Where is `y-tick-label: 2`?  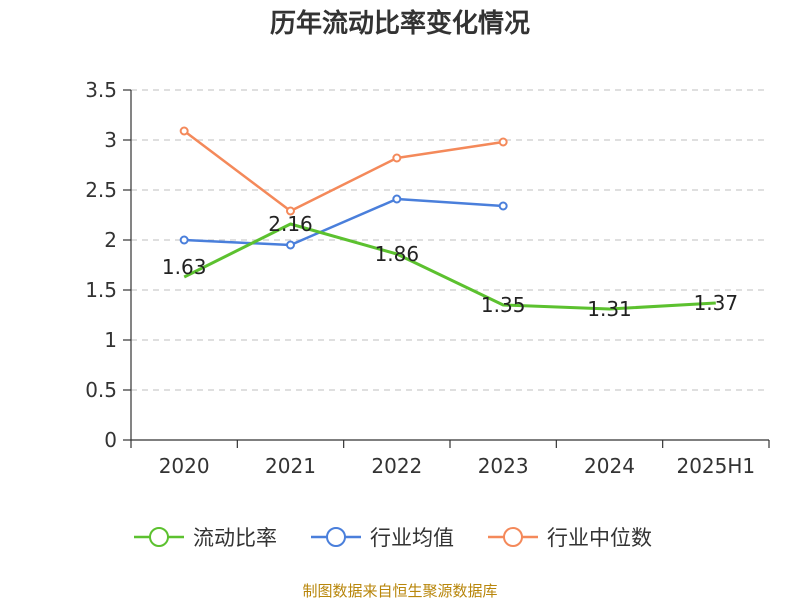
y-tick-label: 2 is located at coordinates (110, 240).